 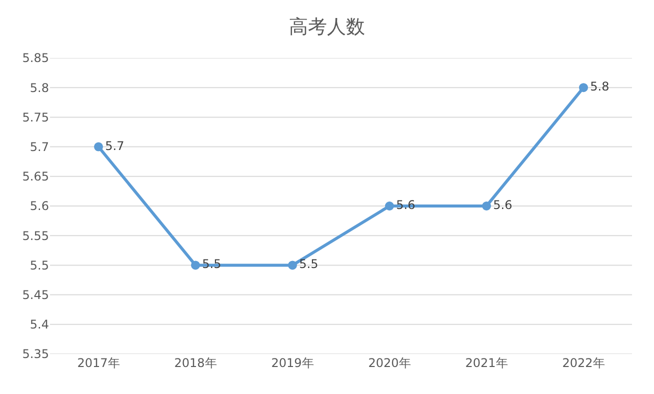 I want to click on x-tick-label: 2020年, so click(x=389, y=363).